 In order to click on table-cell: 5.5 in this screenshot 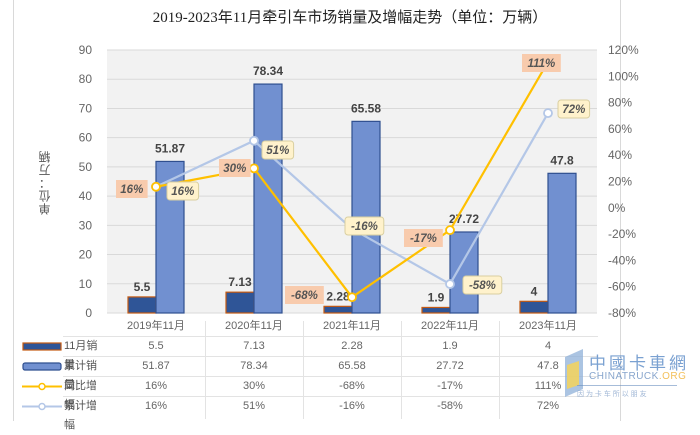, I will do `click(156, 346)`.